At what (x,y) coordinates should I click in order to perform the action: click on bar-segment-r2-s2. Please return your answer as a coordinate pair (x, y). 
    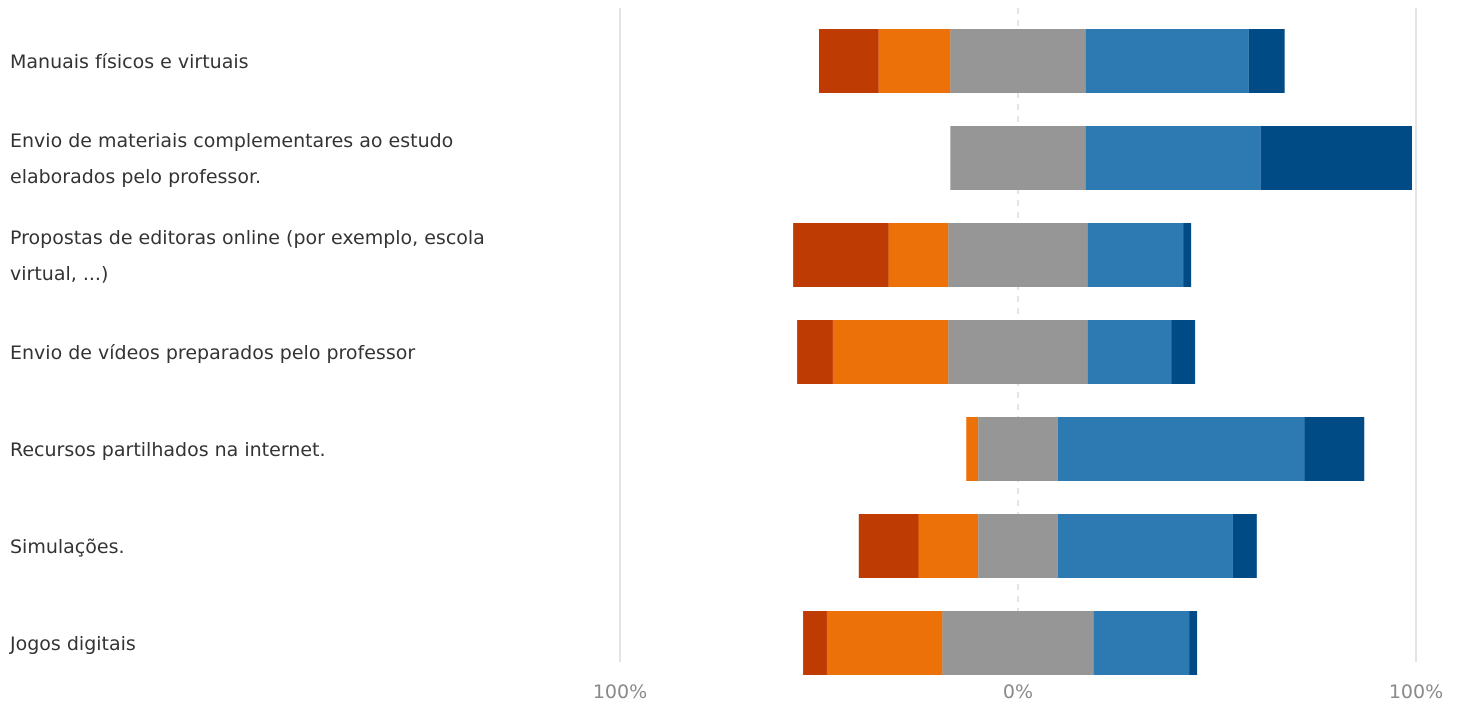
    Looking at the image, I should click on (1018, 255).